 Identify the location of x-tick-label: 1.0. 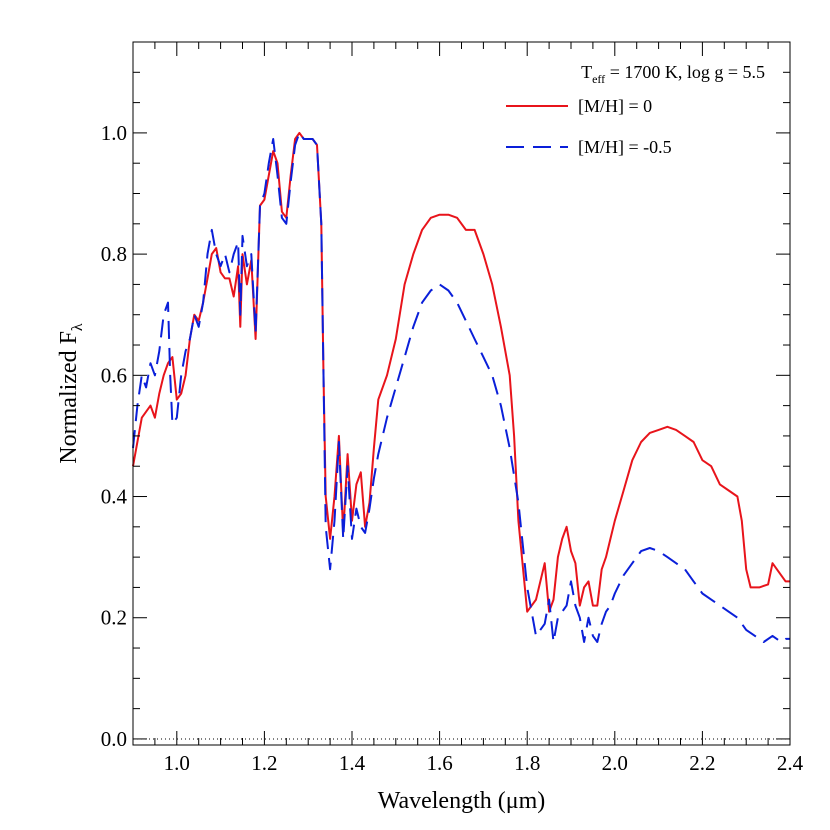
(177, 763).